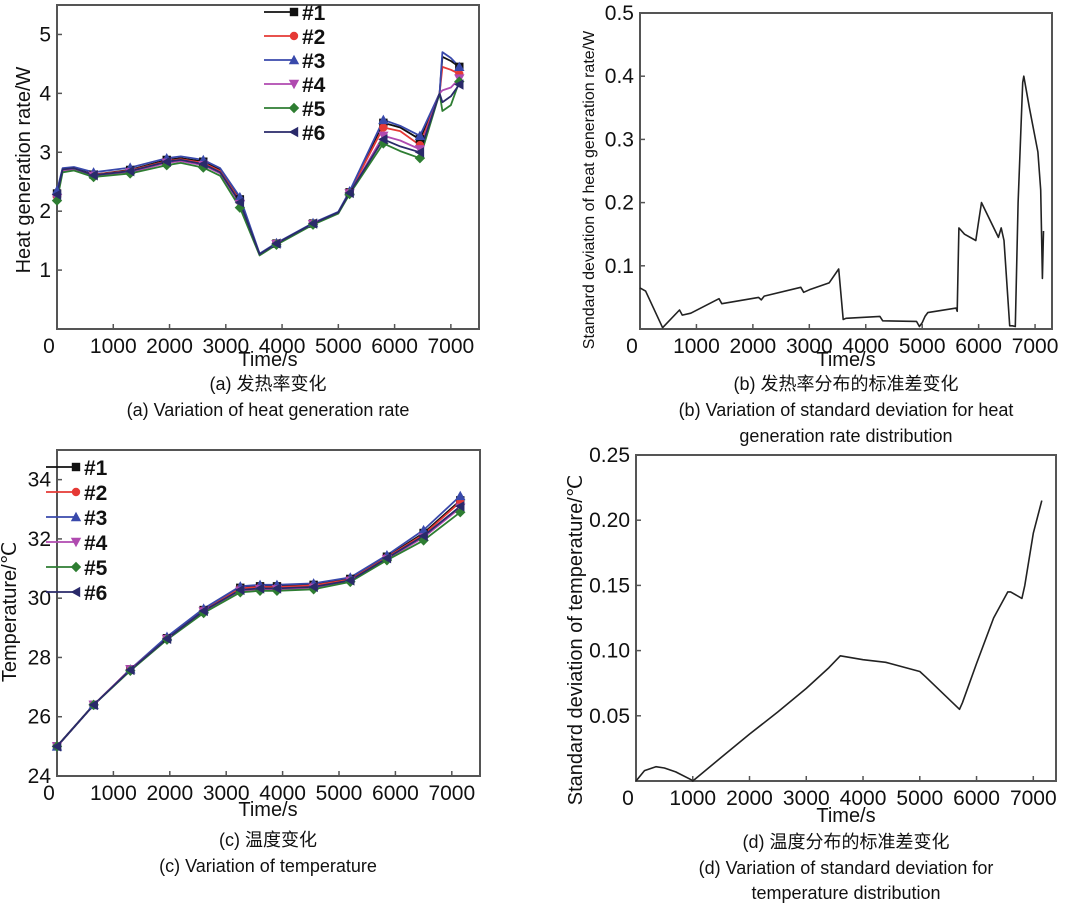 The width and height of the screenshot is (1080, 905). I want to click on panel-a-x-axis-label: Time/s, so click(267, 360).